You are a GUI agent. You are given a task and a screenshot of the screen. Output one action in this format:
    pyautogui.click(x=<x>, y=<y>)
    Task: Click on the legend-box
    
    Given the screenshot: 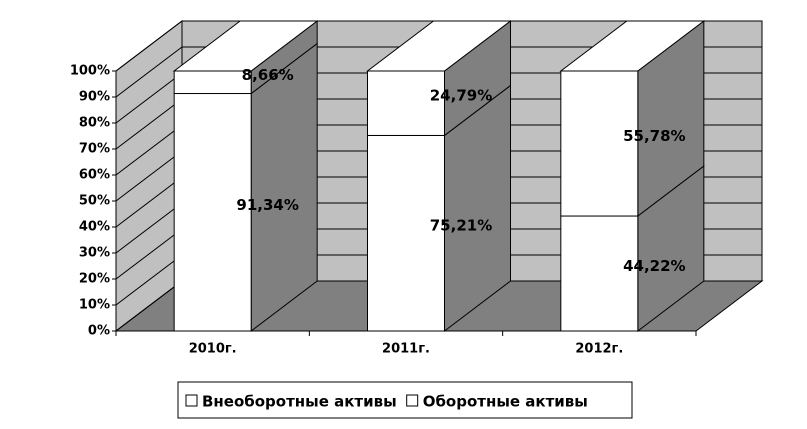 What is the action you would take?
    pyautogui.click(x=405, y=400)
    